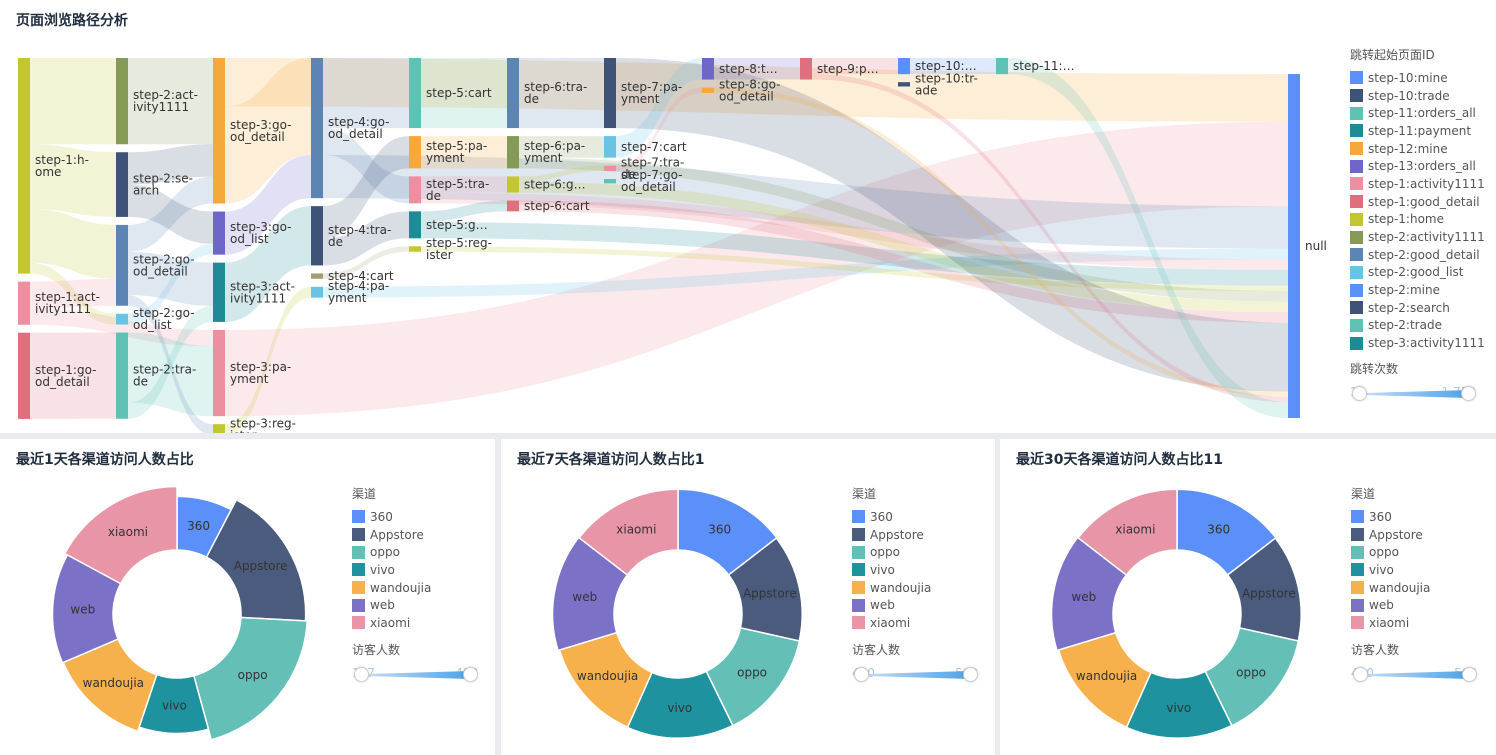 This screenshot has height=755, width=1496. I want to click on sankey-node-step-2-good-list, so click(122, 319).